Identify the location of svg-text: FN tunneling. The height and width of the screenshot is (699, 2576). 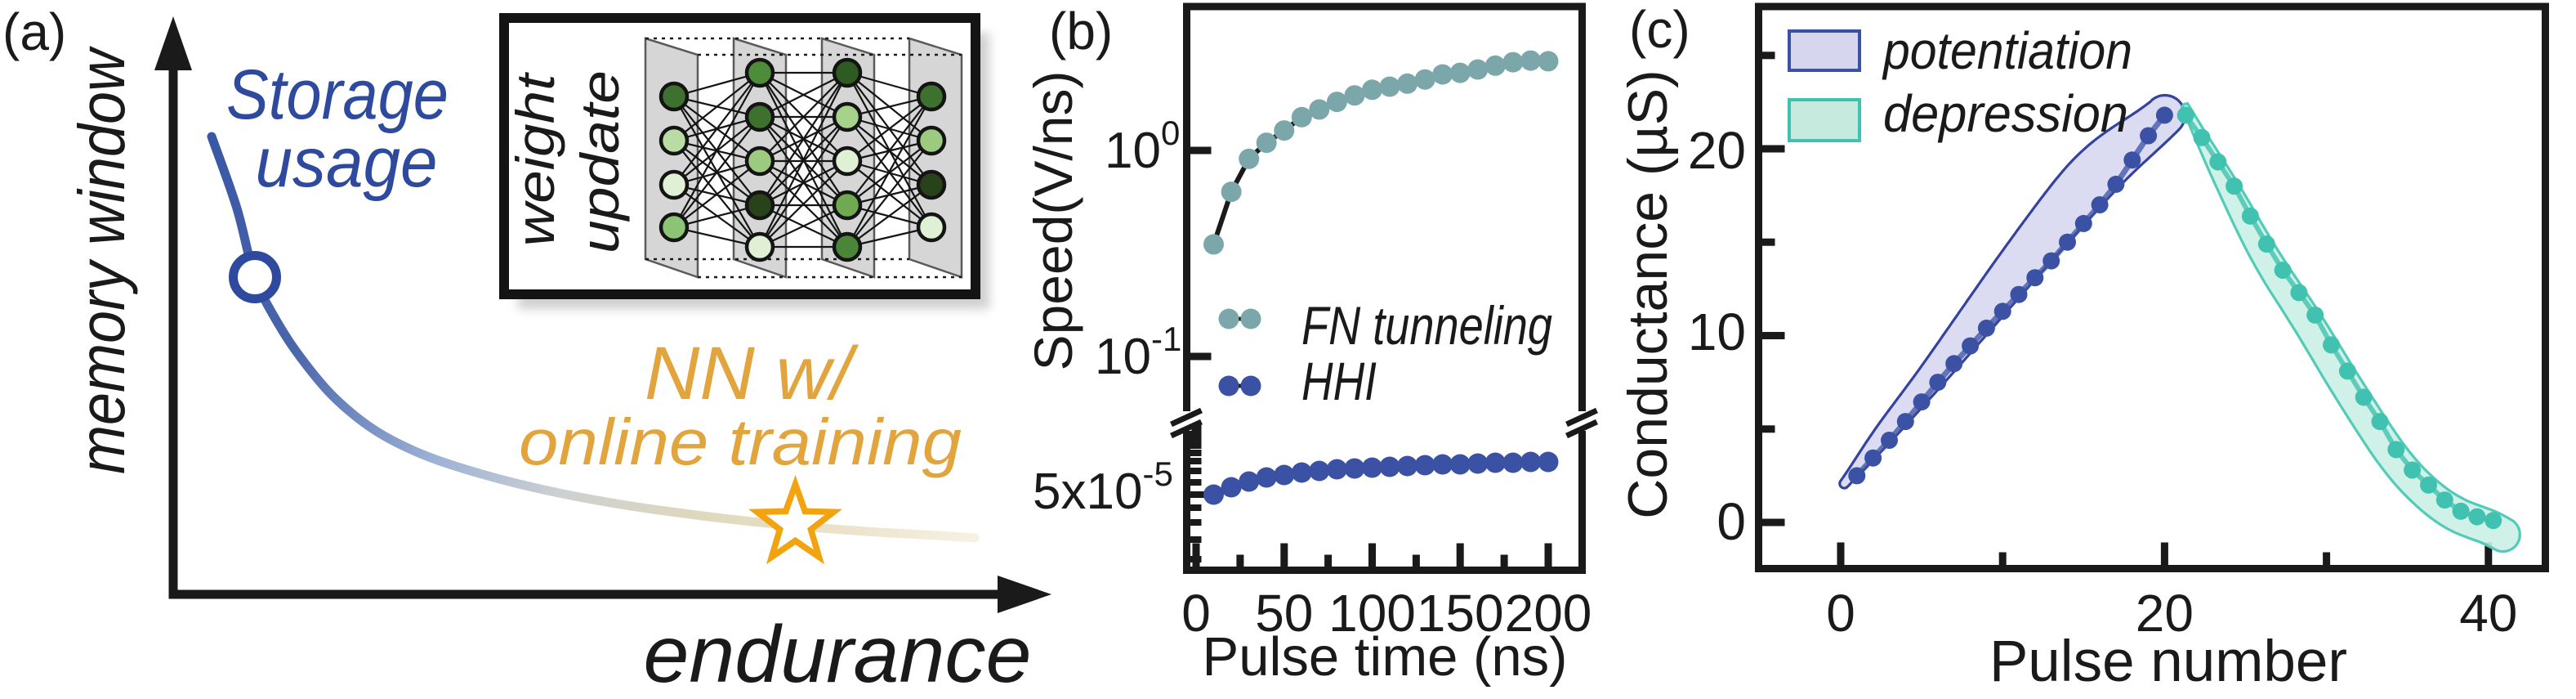
(1427, 326).